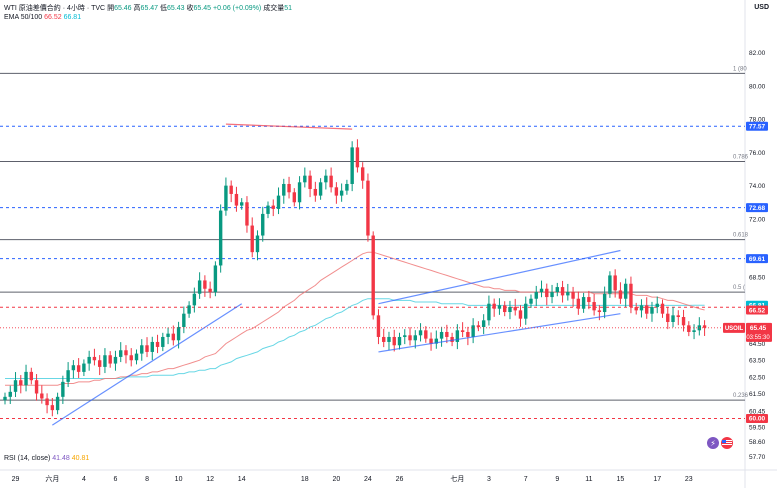  What do you see at coordinates (557, 479) in the screenshot?
I see `time-tick-label: 9` at bounding box center [557, 479].